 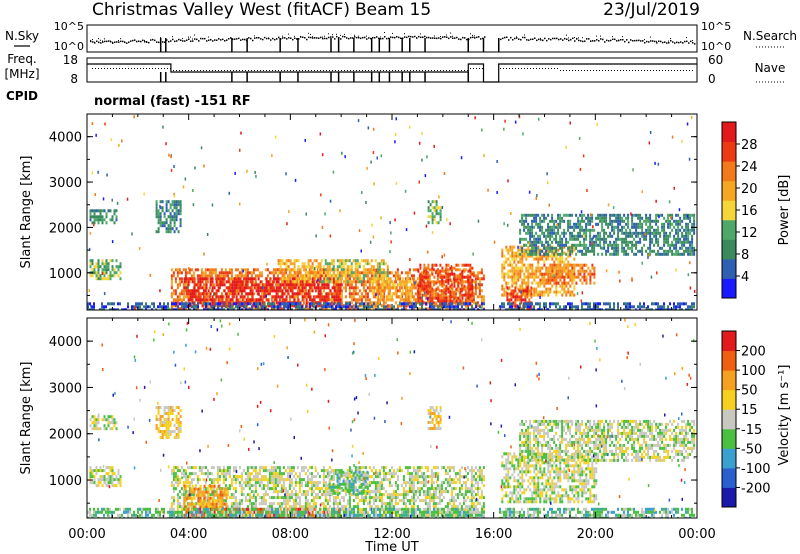 I want to click on noise-panel: 10^5 10^0 10^5 10^0, so click(x=392, y=36).